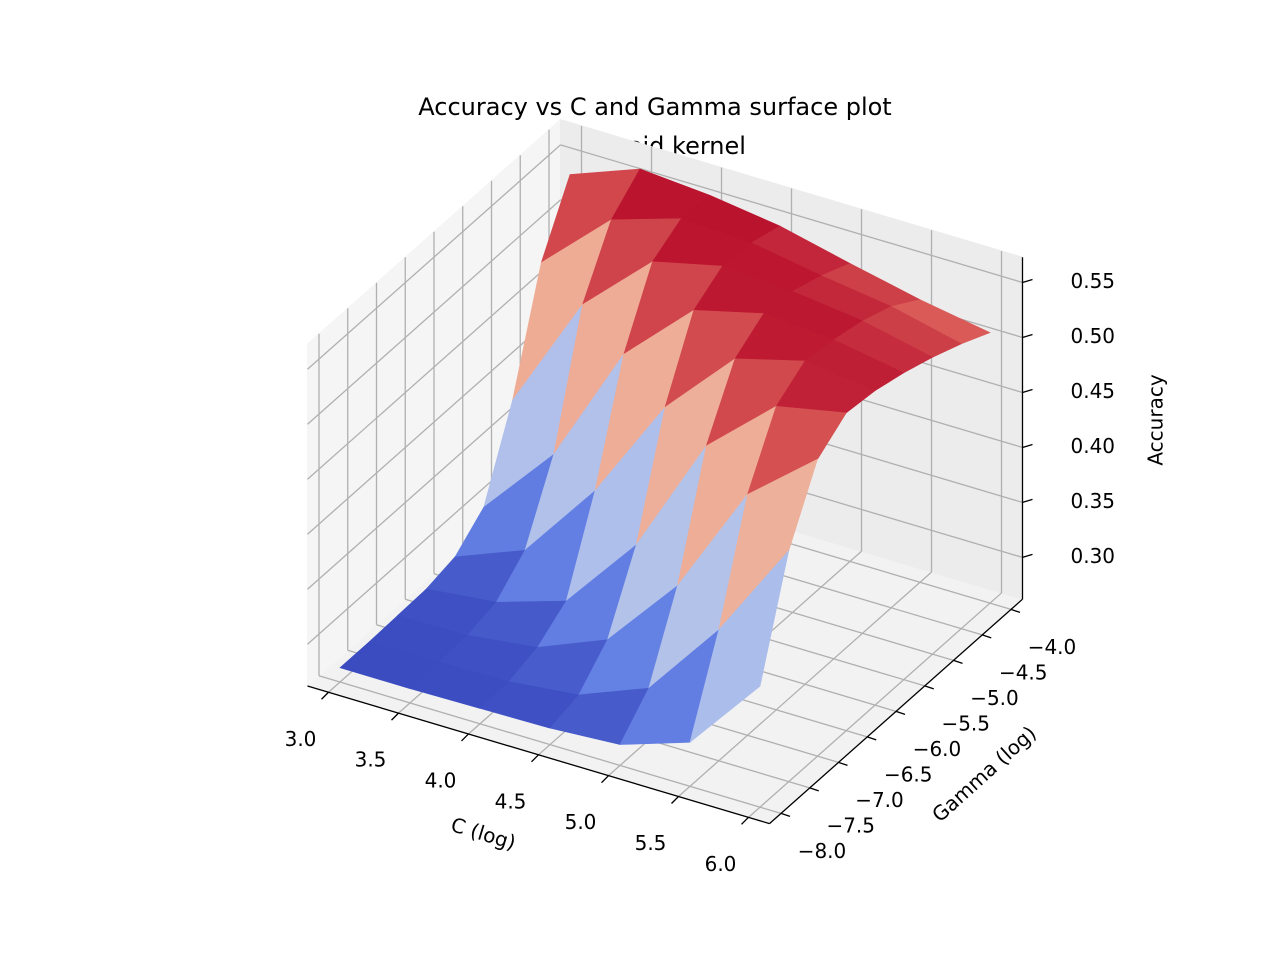  Describe the element at coordinates (1093, 391) in the screenshot. I see `z-tick-label: 0.45` at that location.